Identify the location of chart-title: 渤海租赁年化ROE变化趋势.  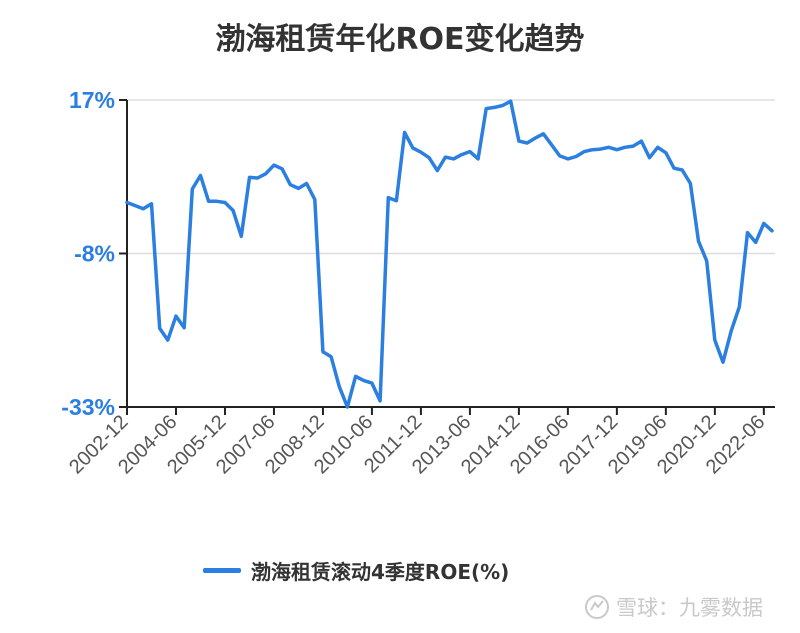
(400, 39).